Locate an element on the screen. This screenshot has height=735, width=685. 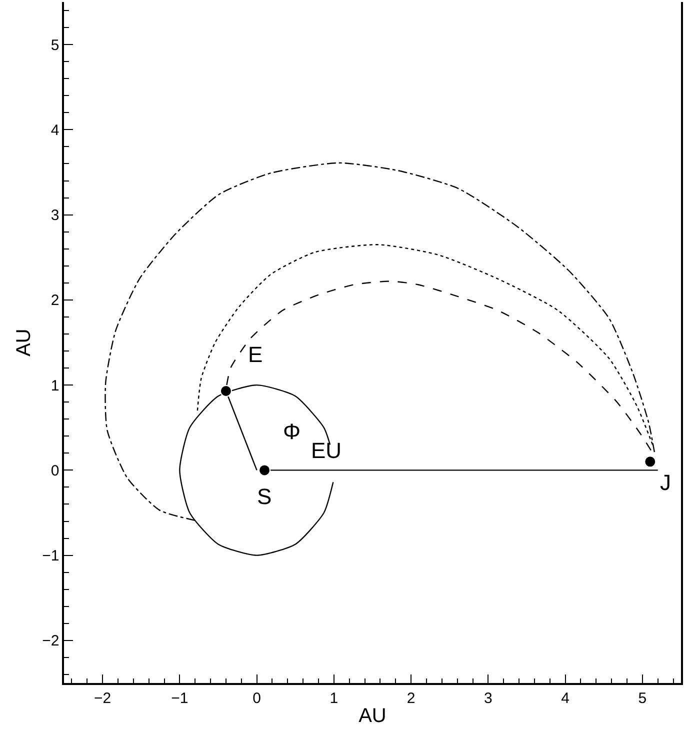
annotation: J is located at coordinates (665, 482).